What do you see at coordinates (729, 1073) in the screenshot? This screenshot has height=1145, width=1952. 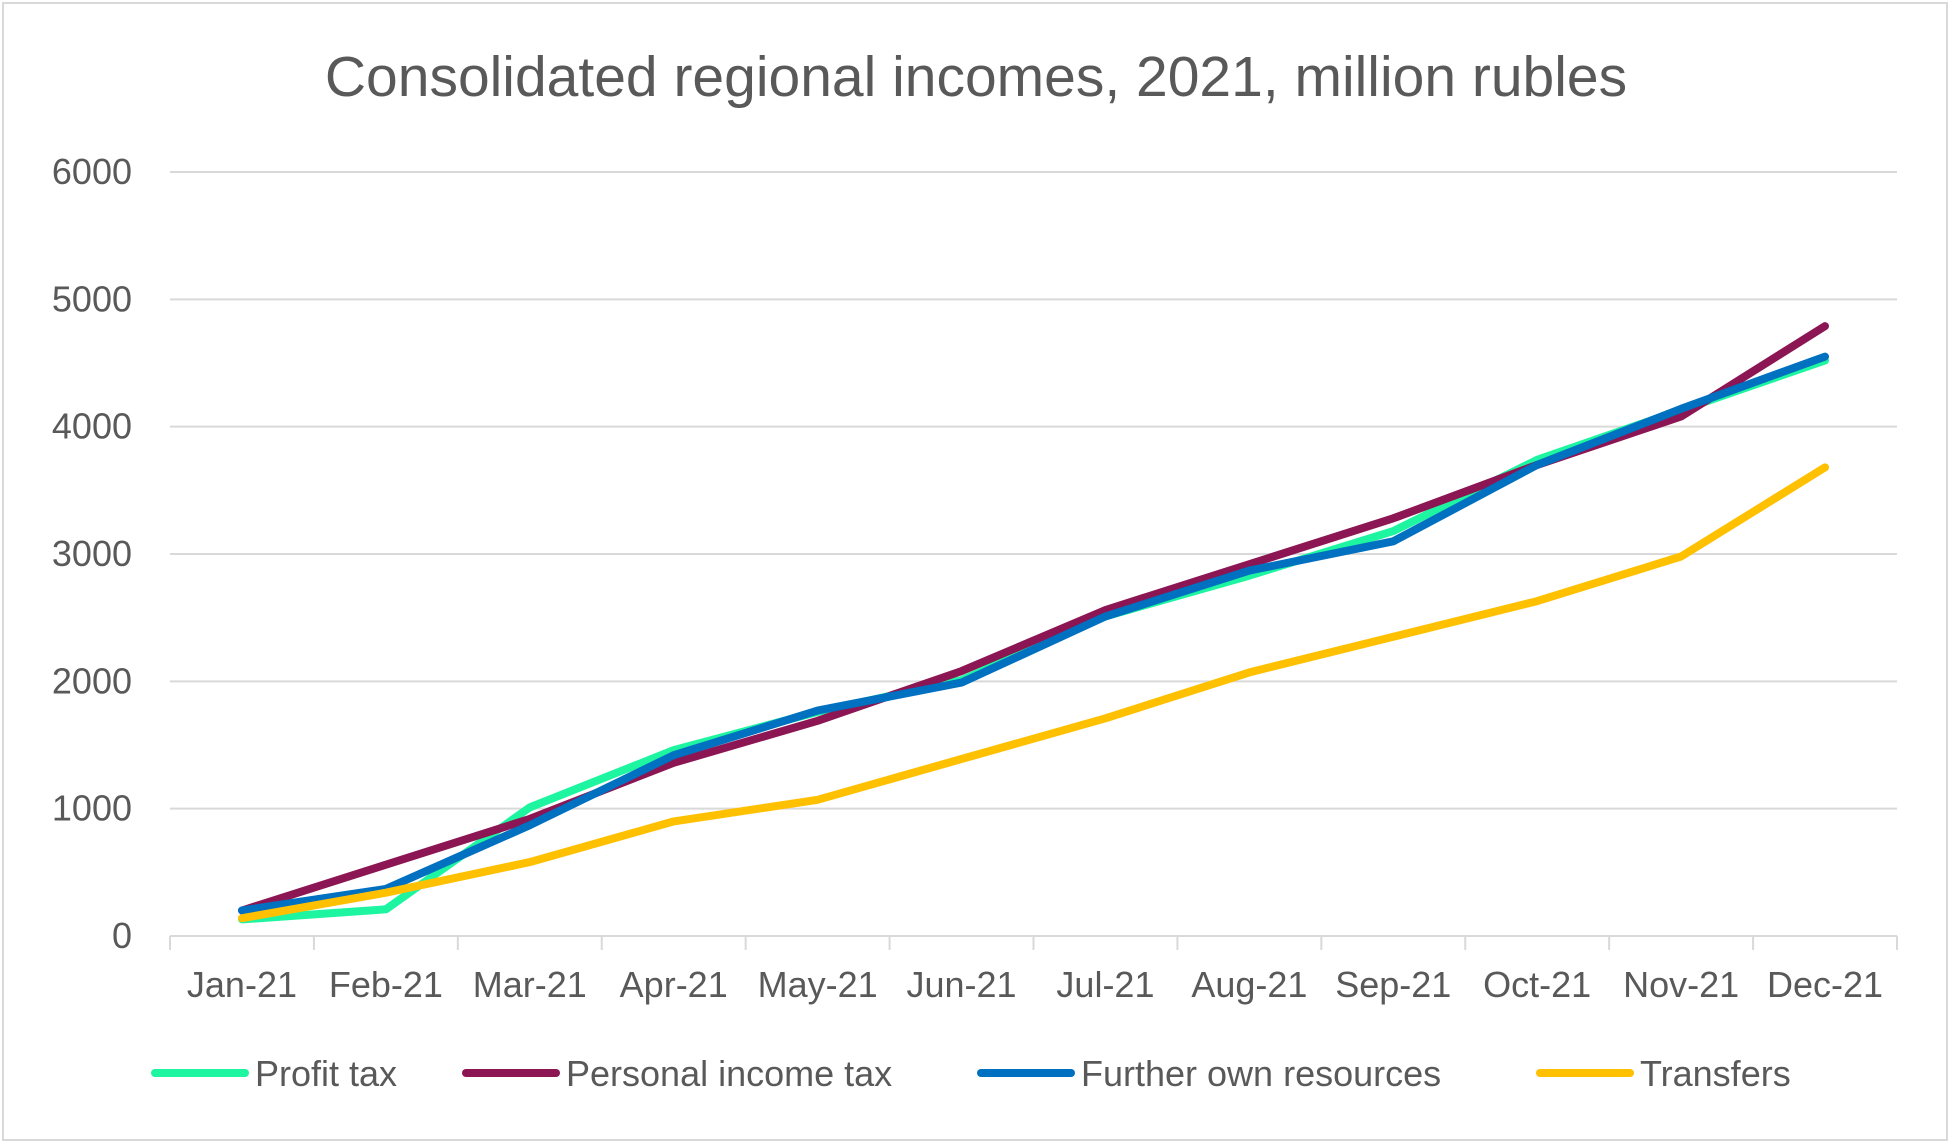 I see `legend-label: Personal income tax` at bounding box center [729, 1073].